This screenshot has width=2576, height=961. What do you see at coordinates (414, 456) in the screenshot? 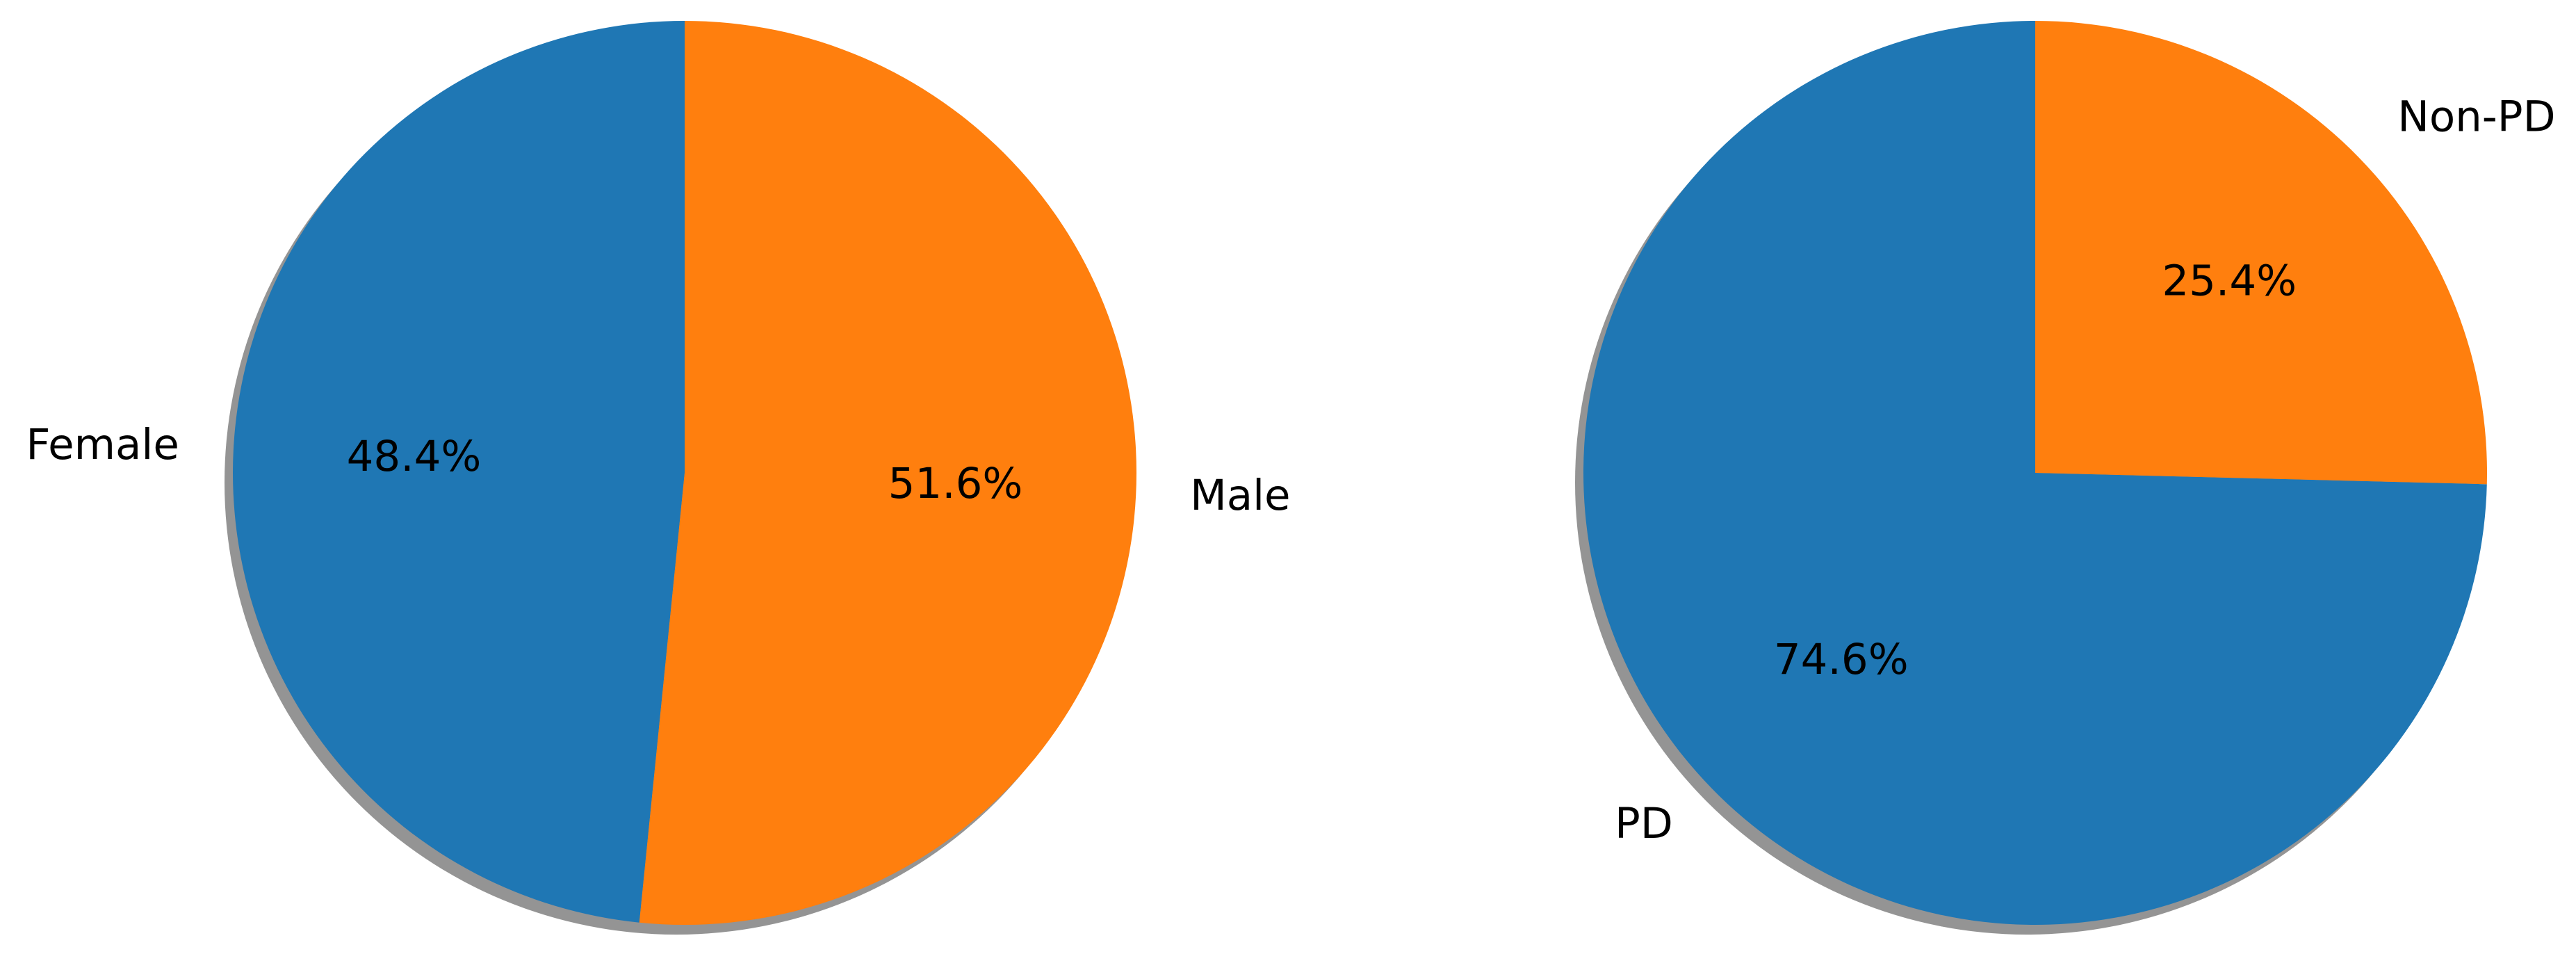
I see `slice-percent-label: 48.4%` at bounding box center [414, 456].